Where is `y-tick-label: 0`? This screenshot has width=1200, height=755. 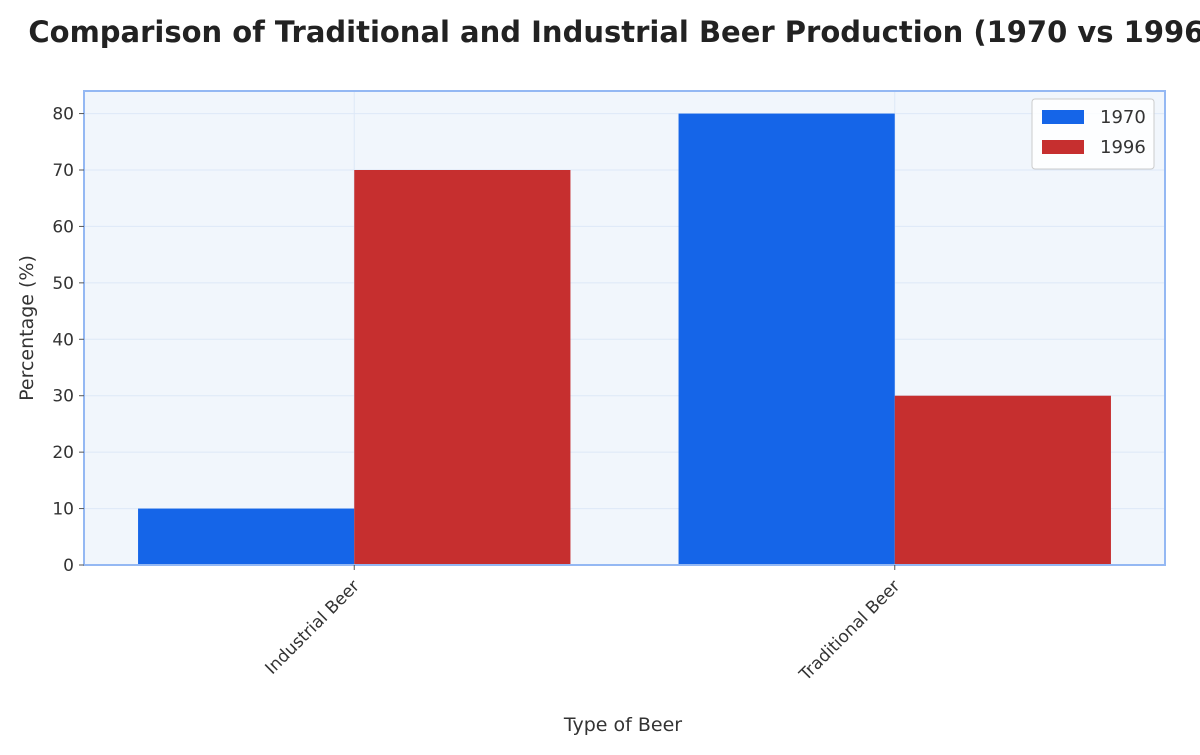 y-tick-label: 0 is located at coordinates (68, 566).